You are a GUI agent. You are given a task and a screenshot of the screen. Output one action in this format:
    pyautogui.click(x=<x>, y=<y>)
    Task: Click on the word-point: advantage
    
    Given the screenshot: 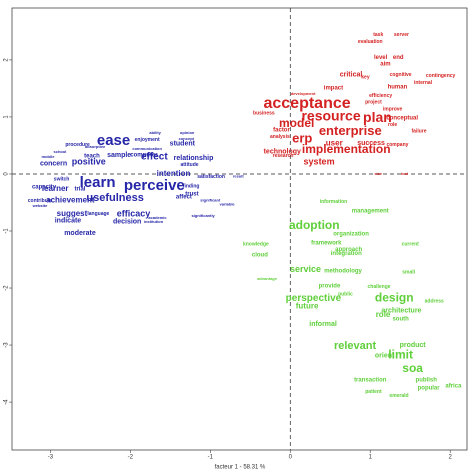 What is the action you would take?
    pyautogui.click(x=267, y=278)
    